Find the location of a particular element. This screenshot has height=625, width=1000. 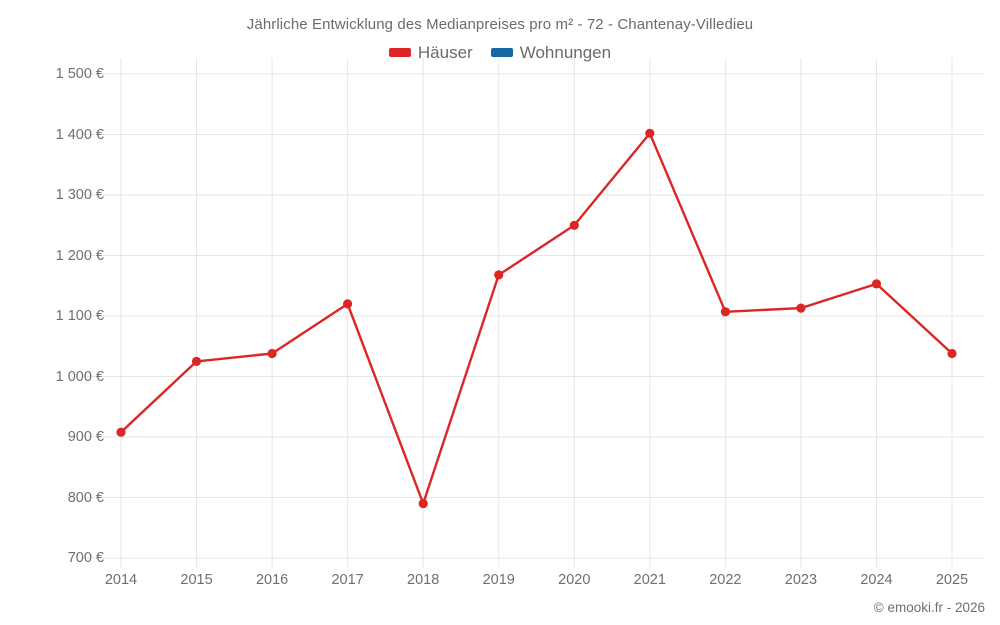

x-axis-tick-label: 2016 is located at coordinates (272, 580).